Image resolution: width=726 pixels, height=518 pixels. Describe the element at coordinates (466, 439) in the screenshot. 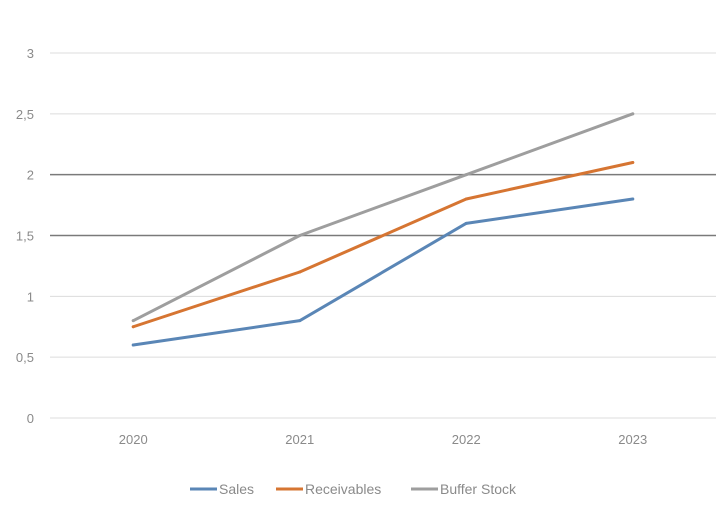

I see `x-tick-label: 2022` at that location.